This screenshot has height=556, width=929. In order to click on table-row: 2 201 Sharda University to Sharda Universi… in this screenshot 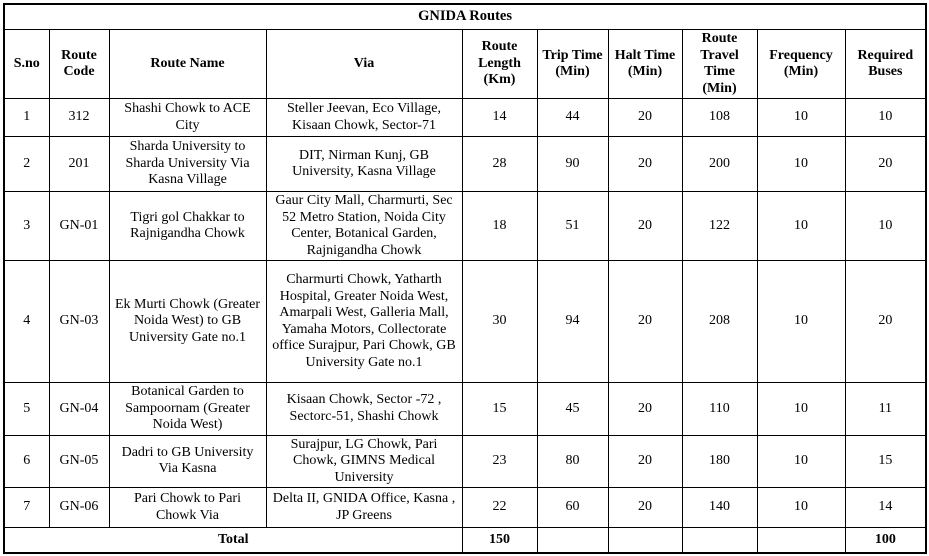, I will do `click(465, 164)`.